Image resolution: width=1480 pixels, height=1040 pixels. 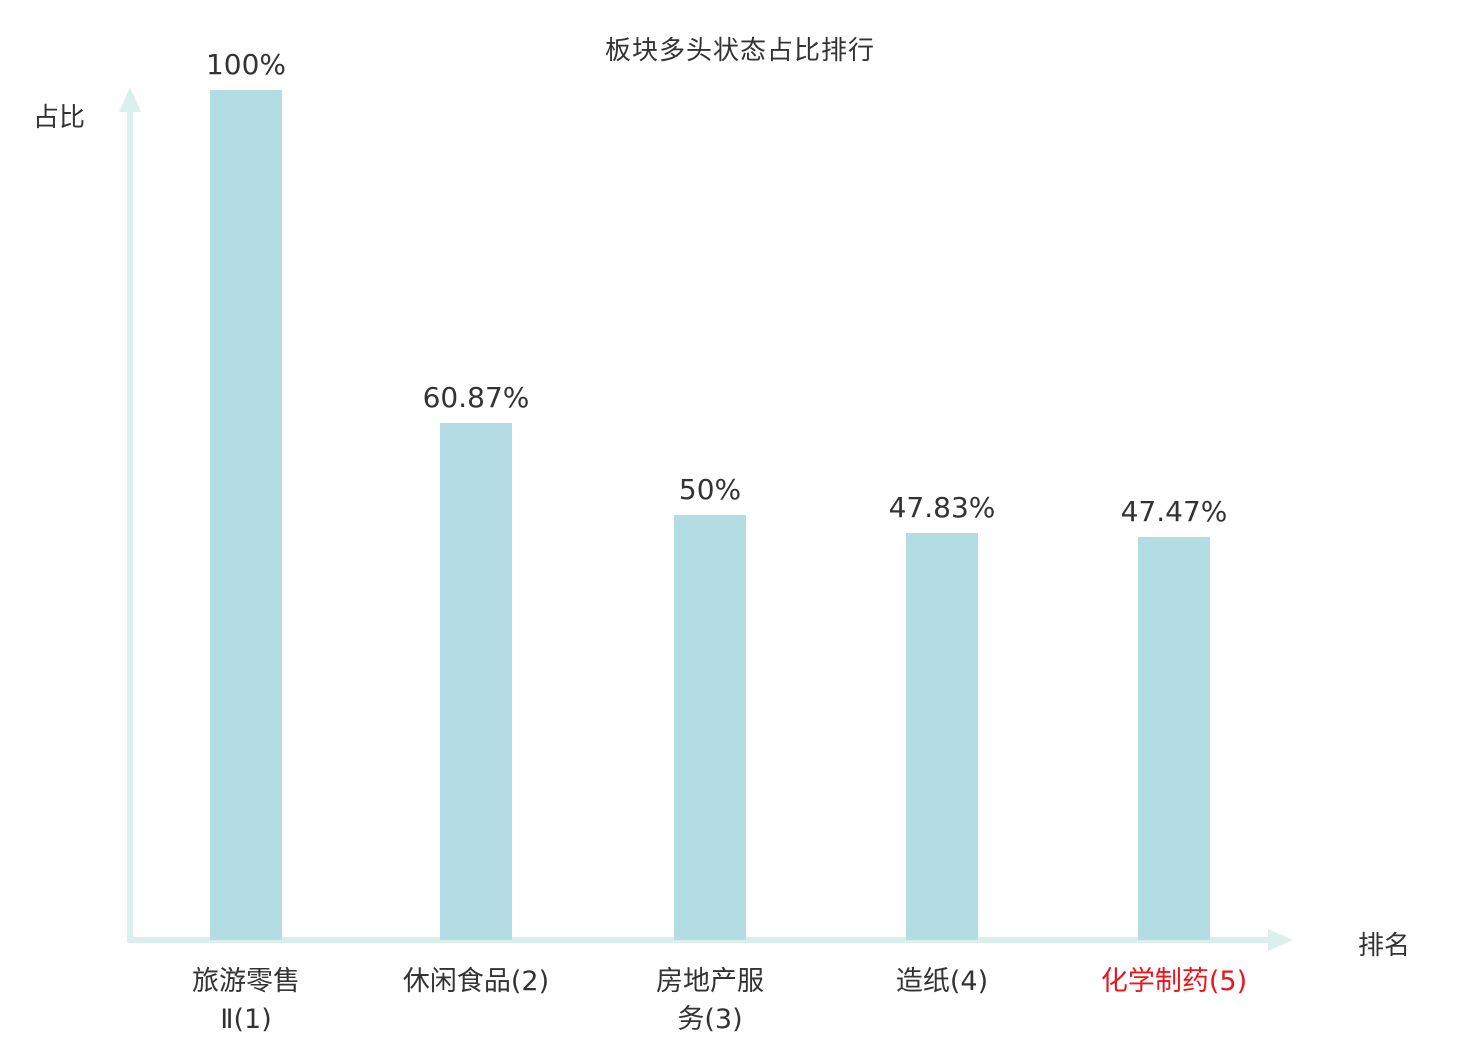 I want to click on category-label: 休闲食品(2), so click(x=476, y=981).